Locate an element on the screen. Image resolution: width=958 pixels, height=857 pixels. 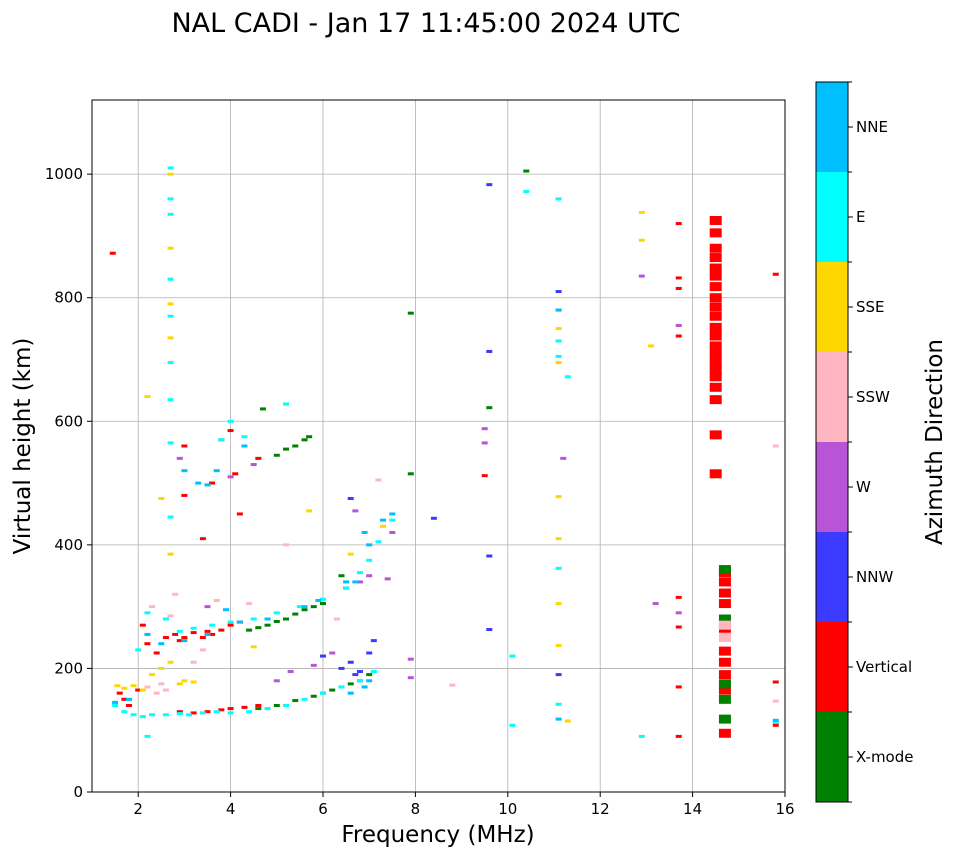
x-tick-label: 10 is located at coordinates (507, 809).